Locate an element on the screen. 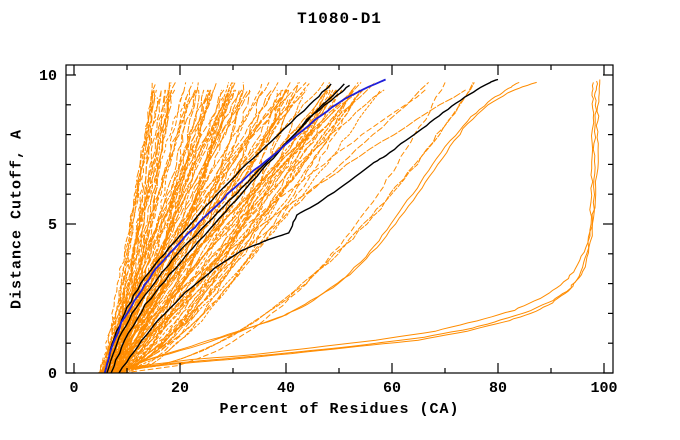 This screenshot has width=680, height=440. x-tick-label: 40 is located at coordinates (286, 388).